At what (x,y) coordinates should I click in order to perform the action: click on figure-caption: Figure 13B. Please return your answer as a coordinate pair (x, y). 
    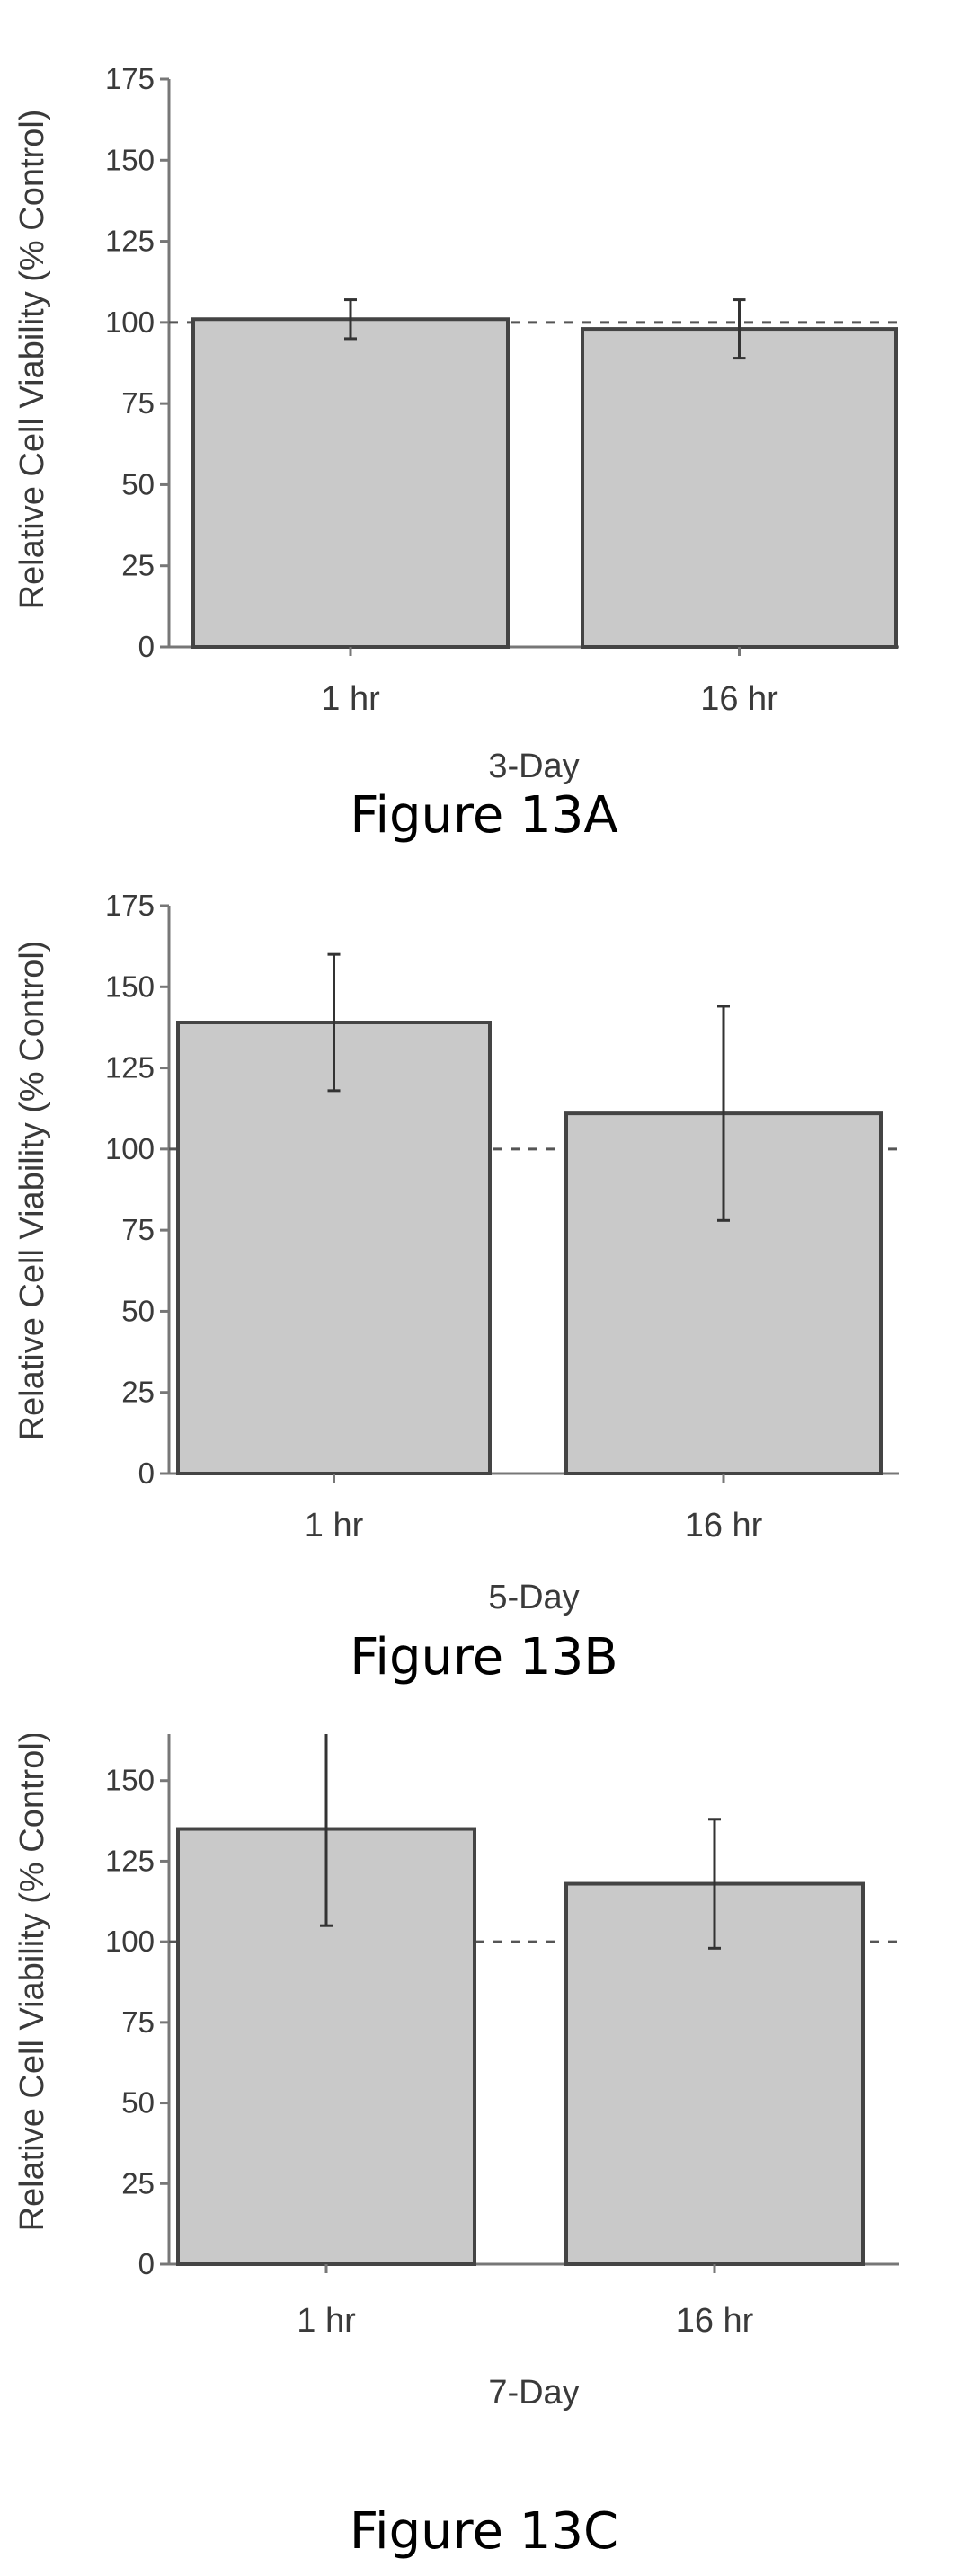
    Looking at the image, I should click on (484, 1657).